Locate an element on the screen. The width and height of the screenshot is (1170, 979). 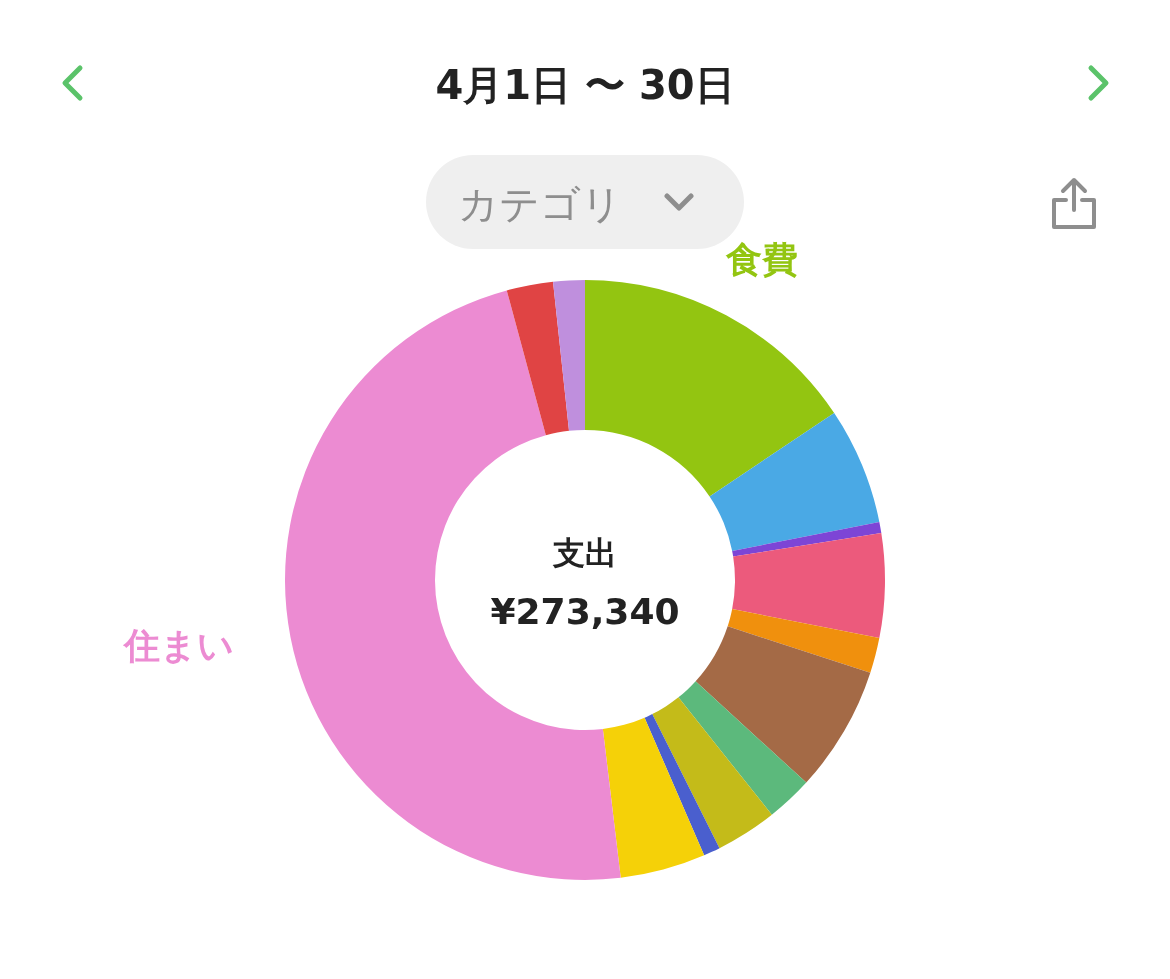
slice-label: 住まい is located at coordinates (177, 645).